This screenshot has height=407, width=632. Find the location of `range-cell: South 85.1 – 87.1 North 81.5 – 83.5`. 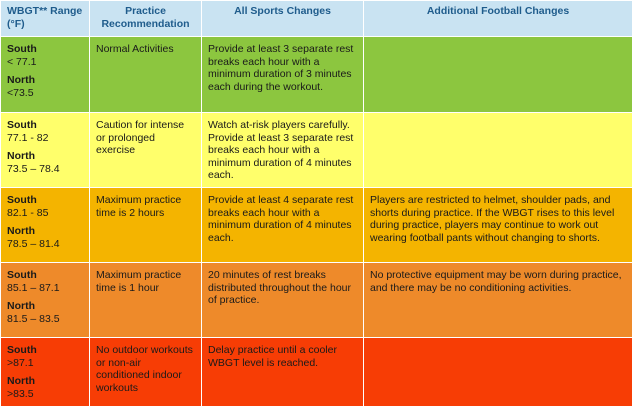

range-cell: South 85.1 – 87.1 North 81.5 – 83.5 is located at coordinates (45, 300).